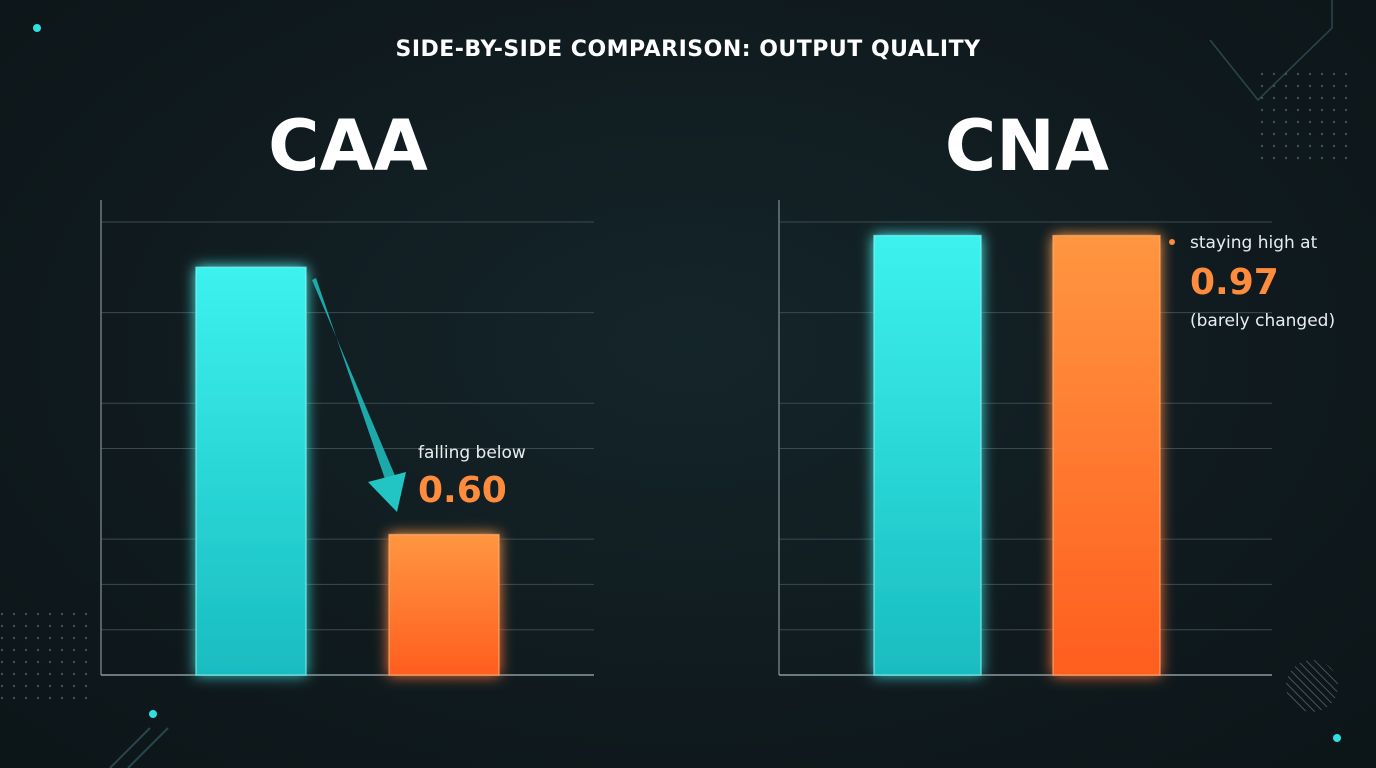 Image resolution: width=1376 pixels, height=768 pixels. What do you see at coordinates (688, 49) in the screenshot?
I see `chart-title: SIDE-BY-SIDE COMPARISON: OUTPUT QUALITY` at bounding box center [688, 49].